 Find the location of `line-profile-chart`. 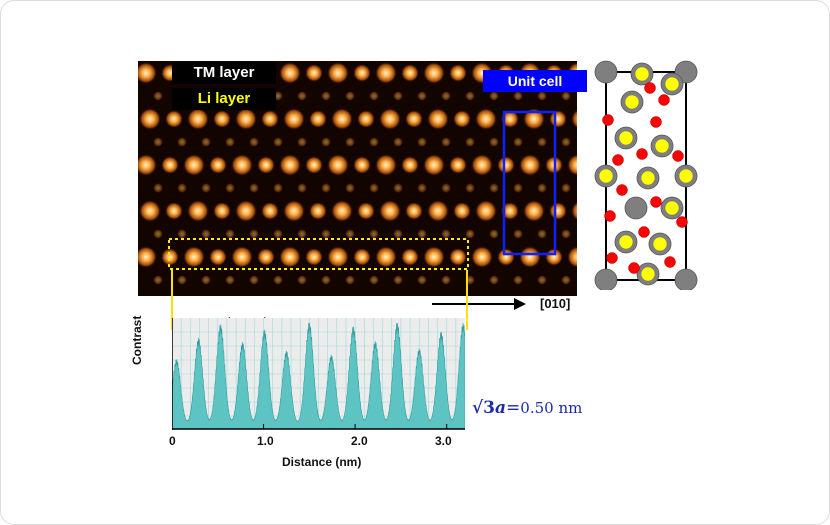

line-profile-chart is located at coordinates (318, 374).